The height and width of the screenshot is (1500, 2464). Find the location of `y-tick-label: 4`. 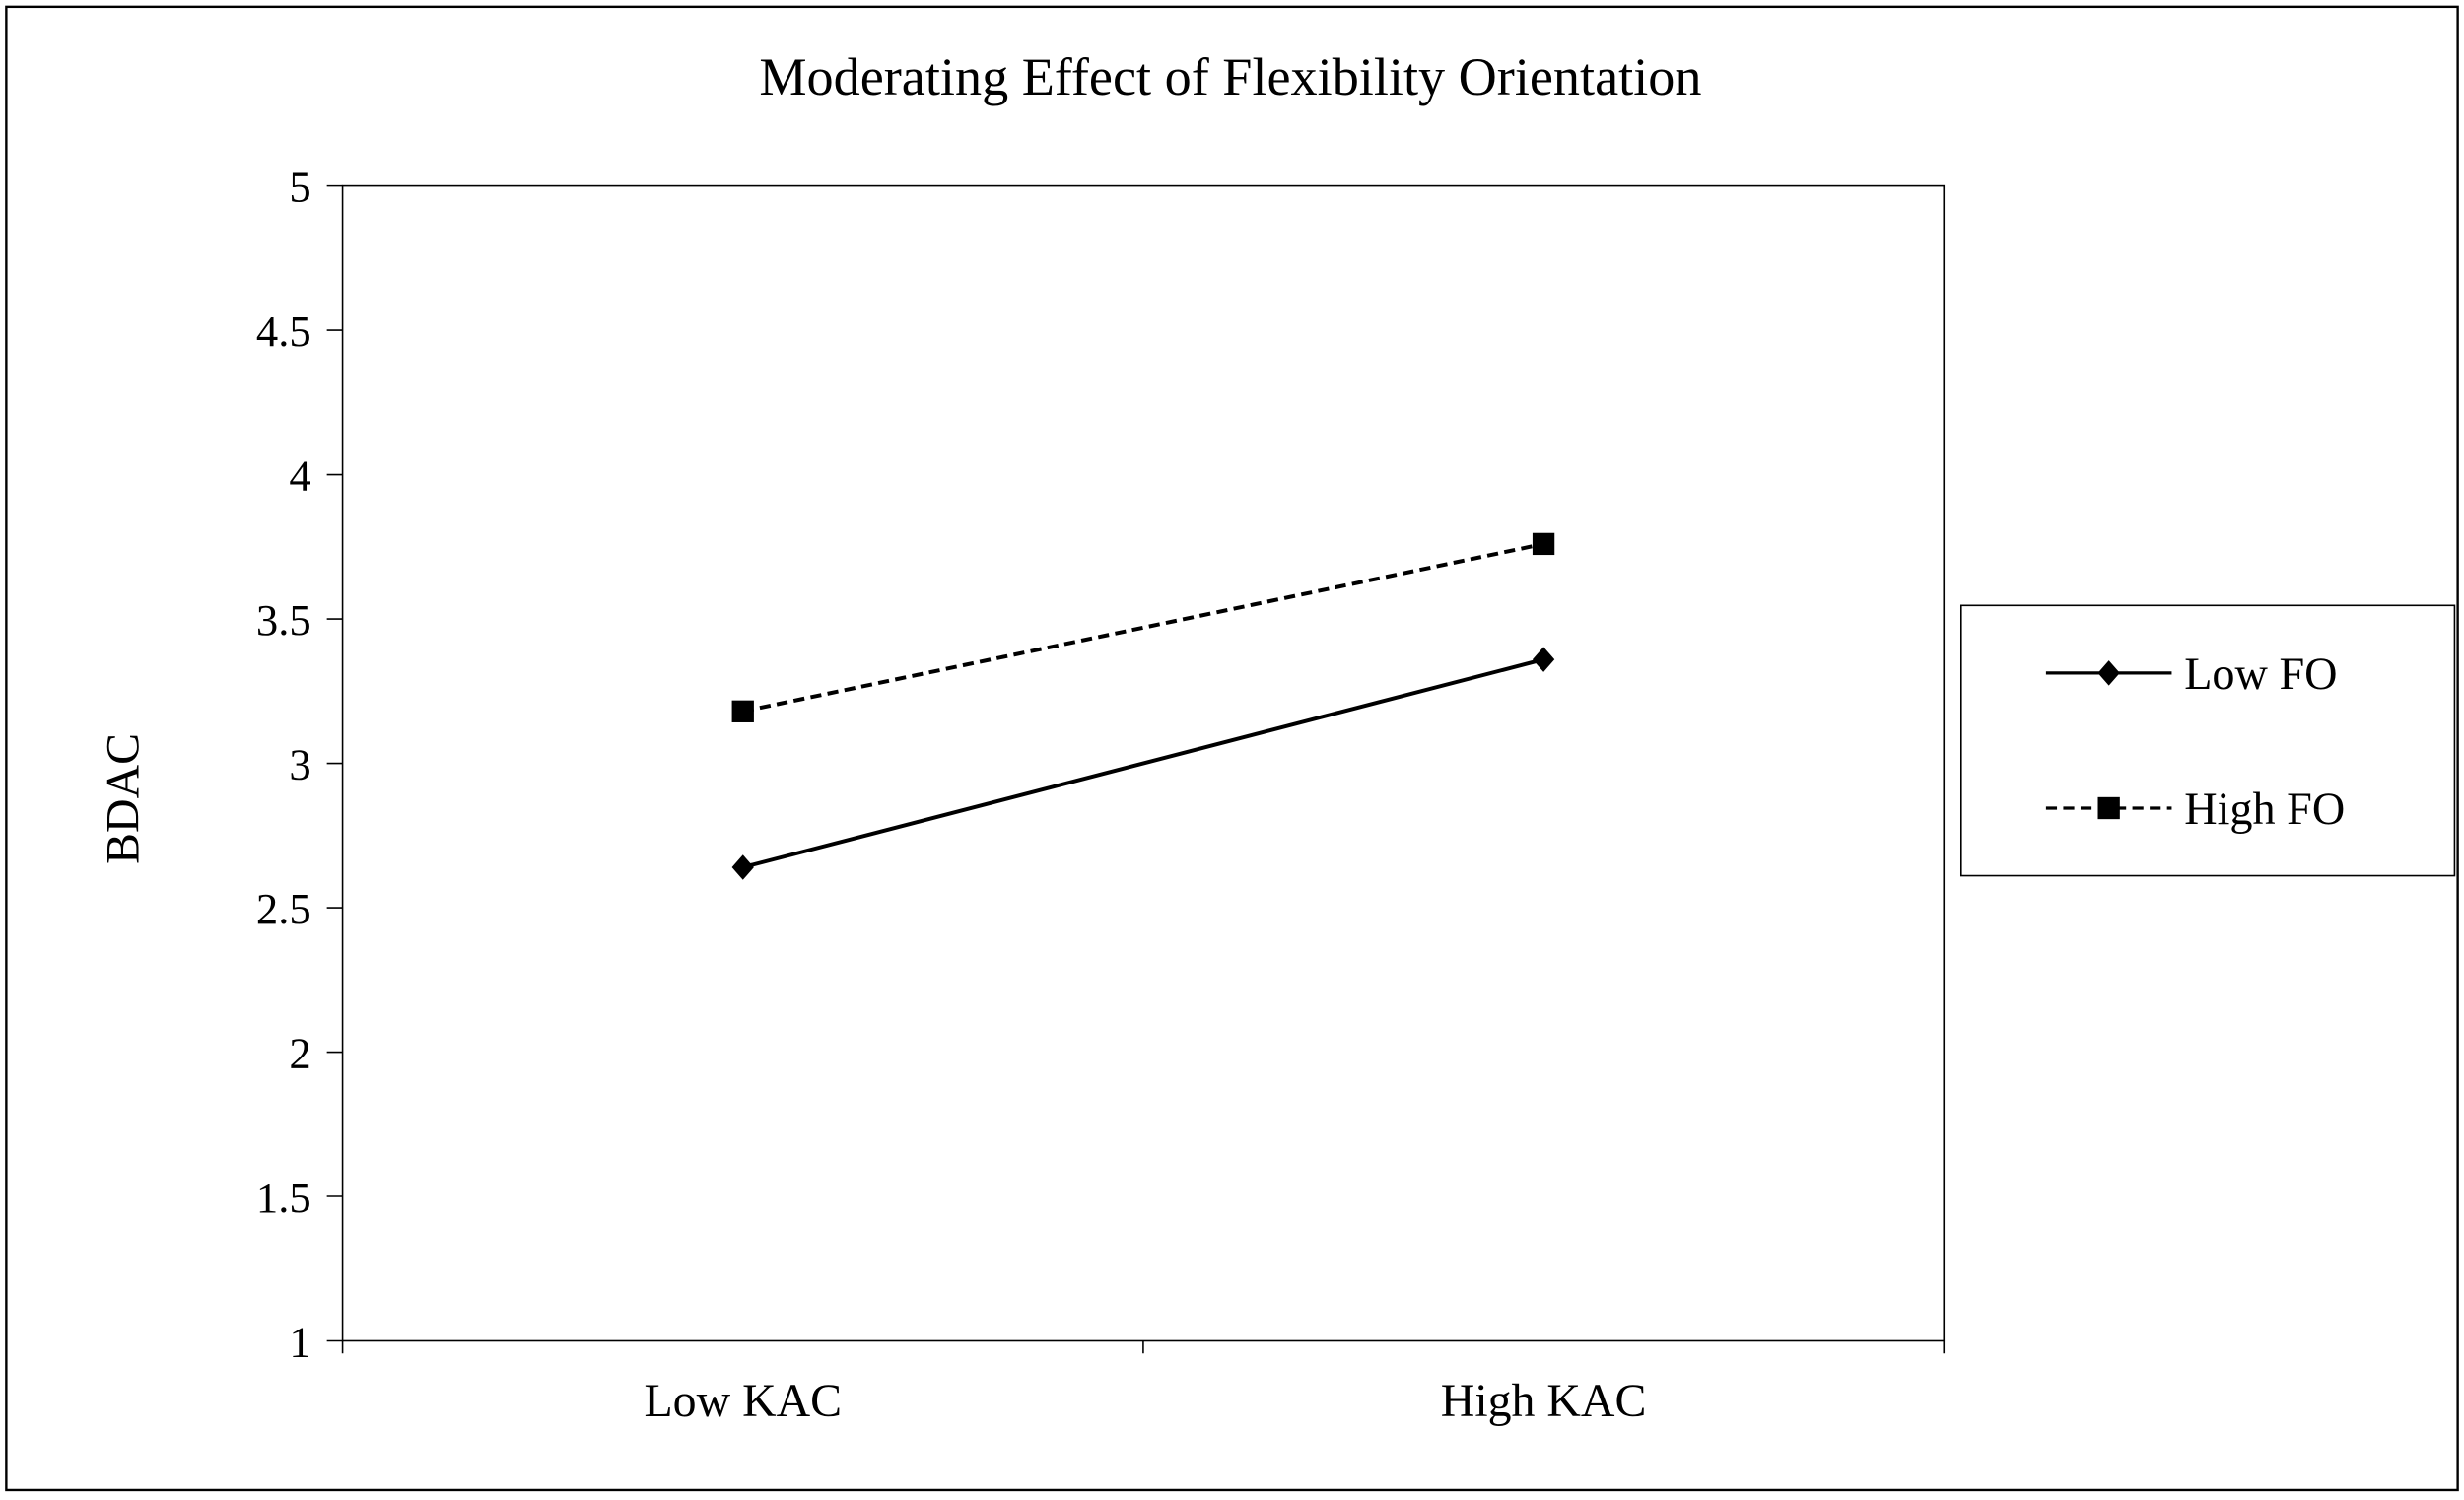

y-tick-label: 4 is located at coordinates (299, 476).